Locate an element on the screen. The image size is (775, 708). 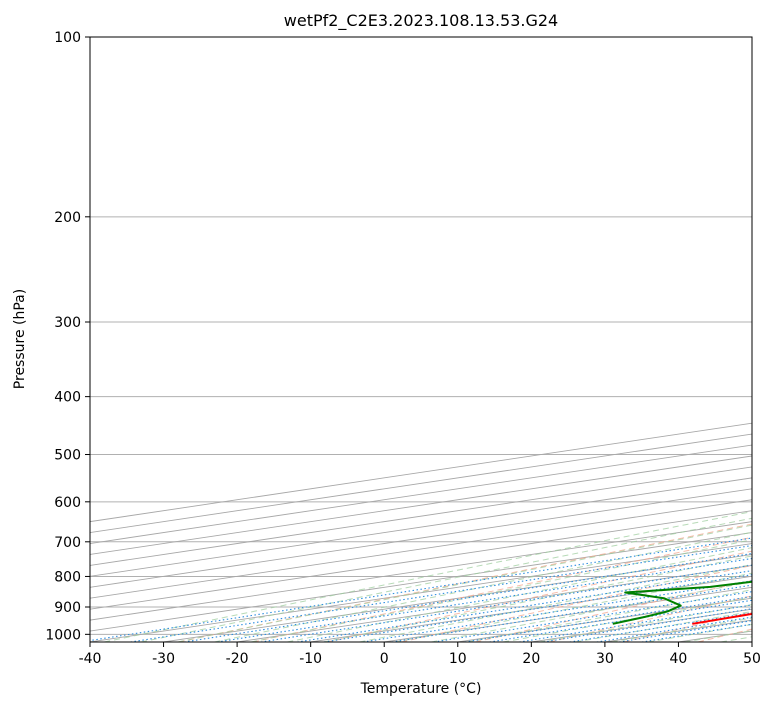
y-tick-label: 1000 is located at coordinates (63, 635).